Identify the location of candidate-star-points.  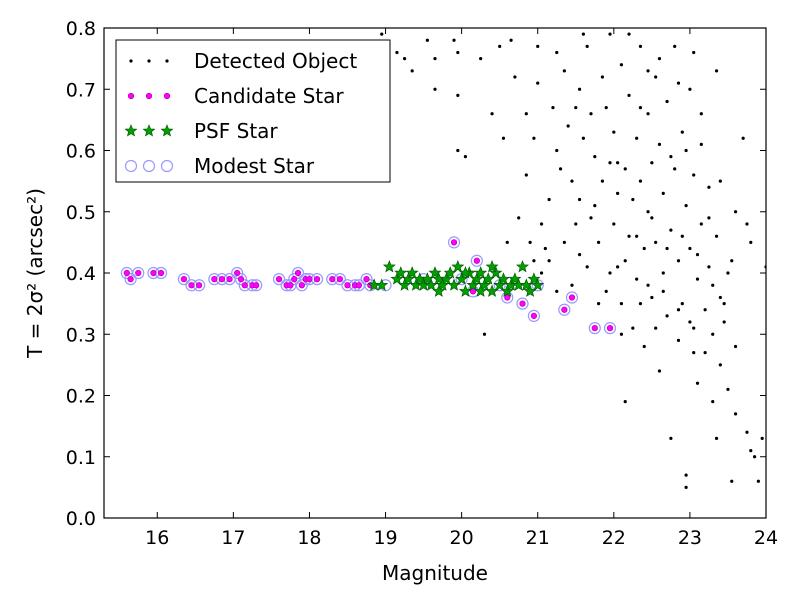
(368, 285).